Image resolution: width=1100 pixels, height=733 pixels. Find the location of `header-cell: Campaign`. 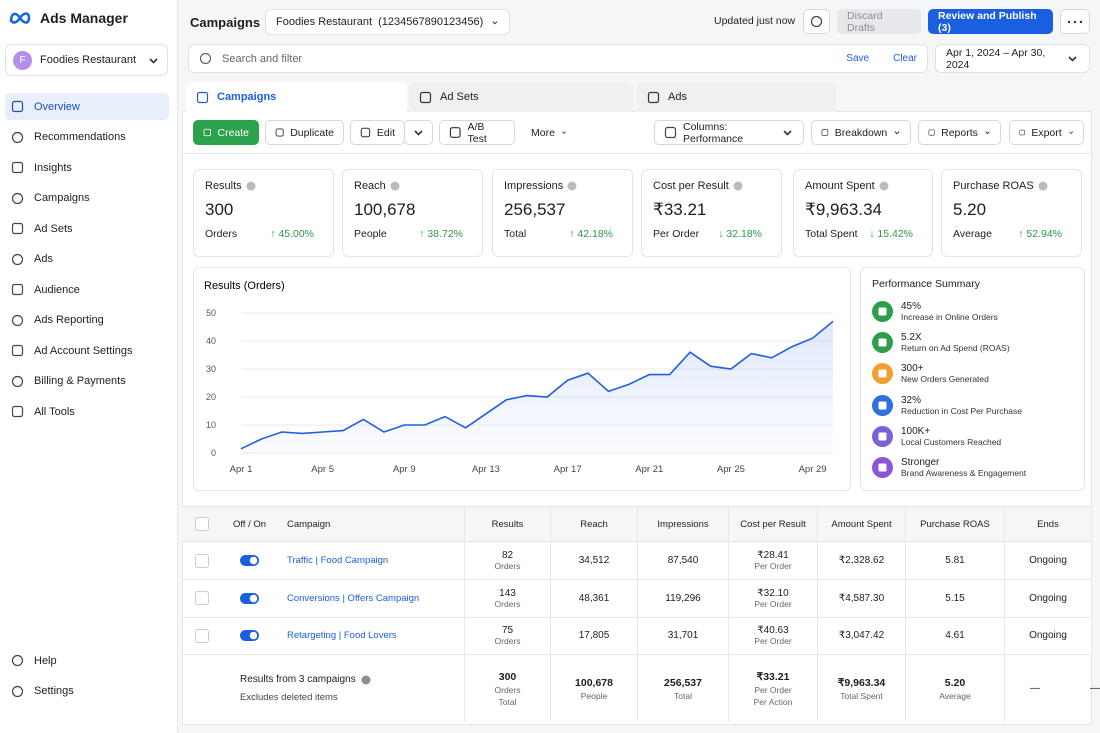

header-cell: Campaign is located at coordinates (371, 524).